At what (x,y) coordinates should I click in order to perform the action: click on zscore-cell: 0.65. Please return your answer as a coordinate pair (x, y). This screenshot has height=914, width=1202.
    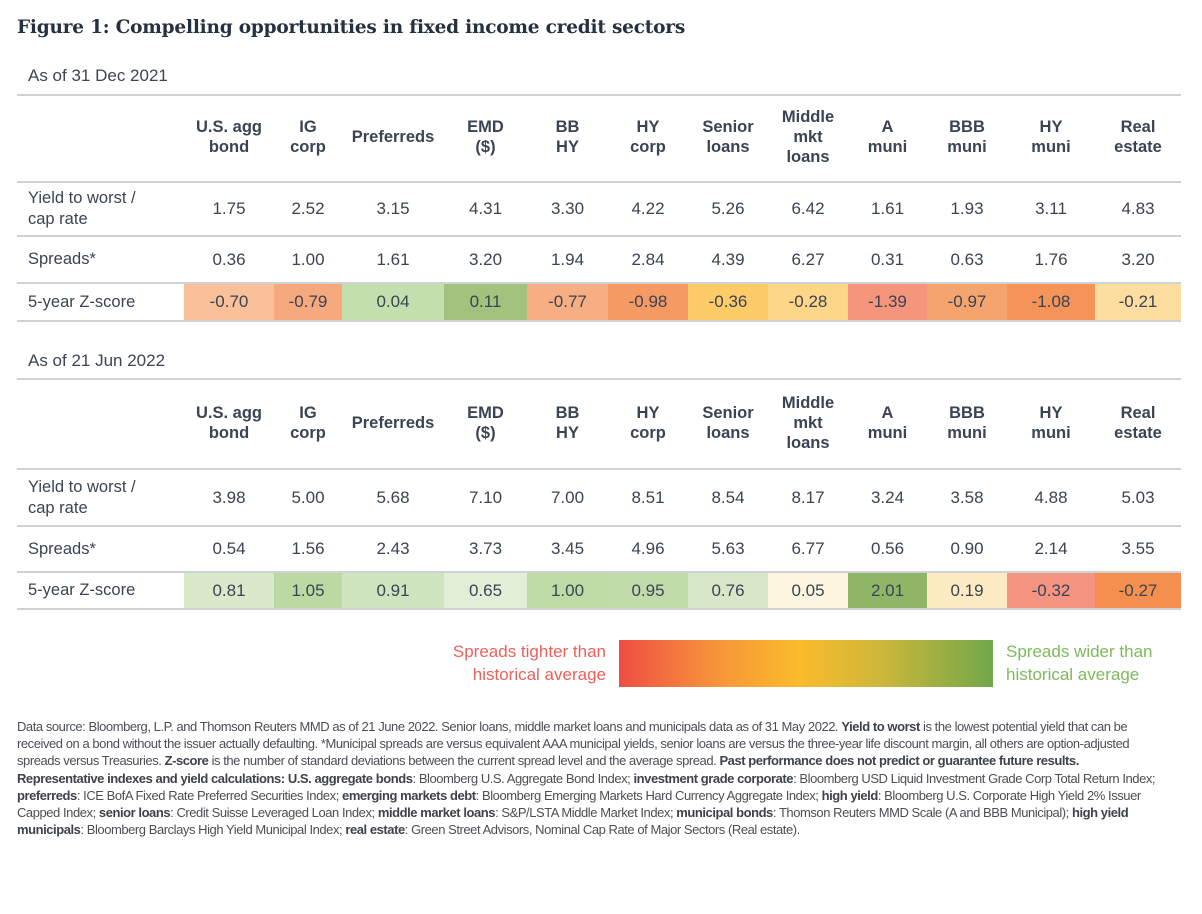
    Looking at the image, I should click on (485, 590).